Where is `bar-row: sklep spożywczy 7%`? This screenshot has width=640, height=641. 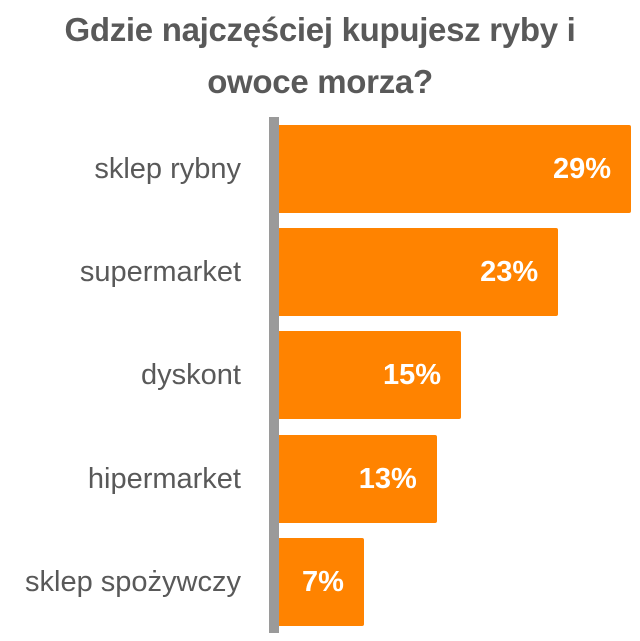 bar-row: sklep spożywczy 7% is located at coordinates (320, 582).